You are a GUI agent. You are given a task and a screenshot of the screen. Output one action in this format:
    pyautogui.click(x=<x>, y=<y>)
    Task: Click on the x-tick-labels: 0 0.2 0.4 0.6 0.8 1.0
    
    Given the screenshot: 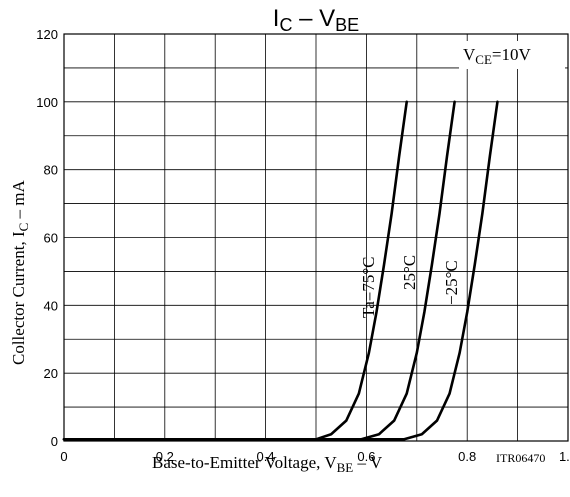 What is the action you would take?
    pyautogui.click(x=315, y=456)
    